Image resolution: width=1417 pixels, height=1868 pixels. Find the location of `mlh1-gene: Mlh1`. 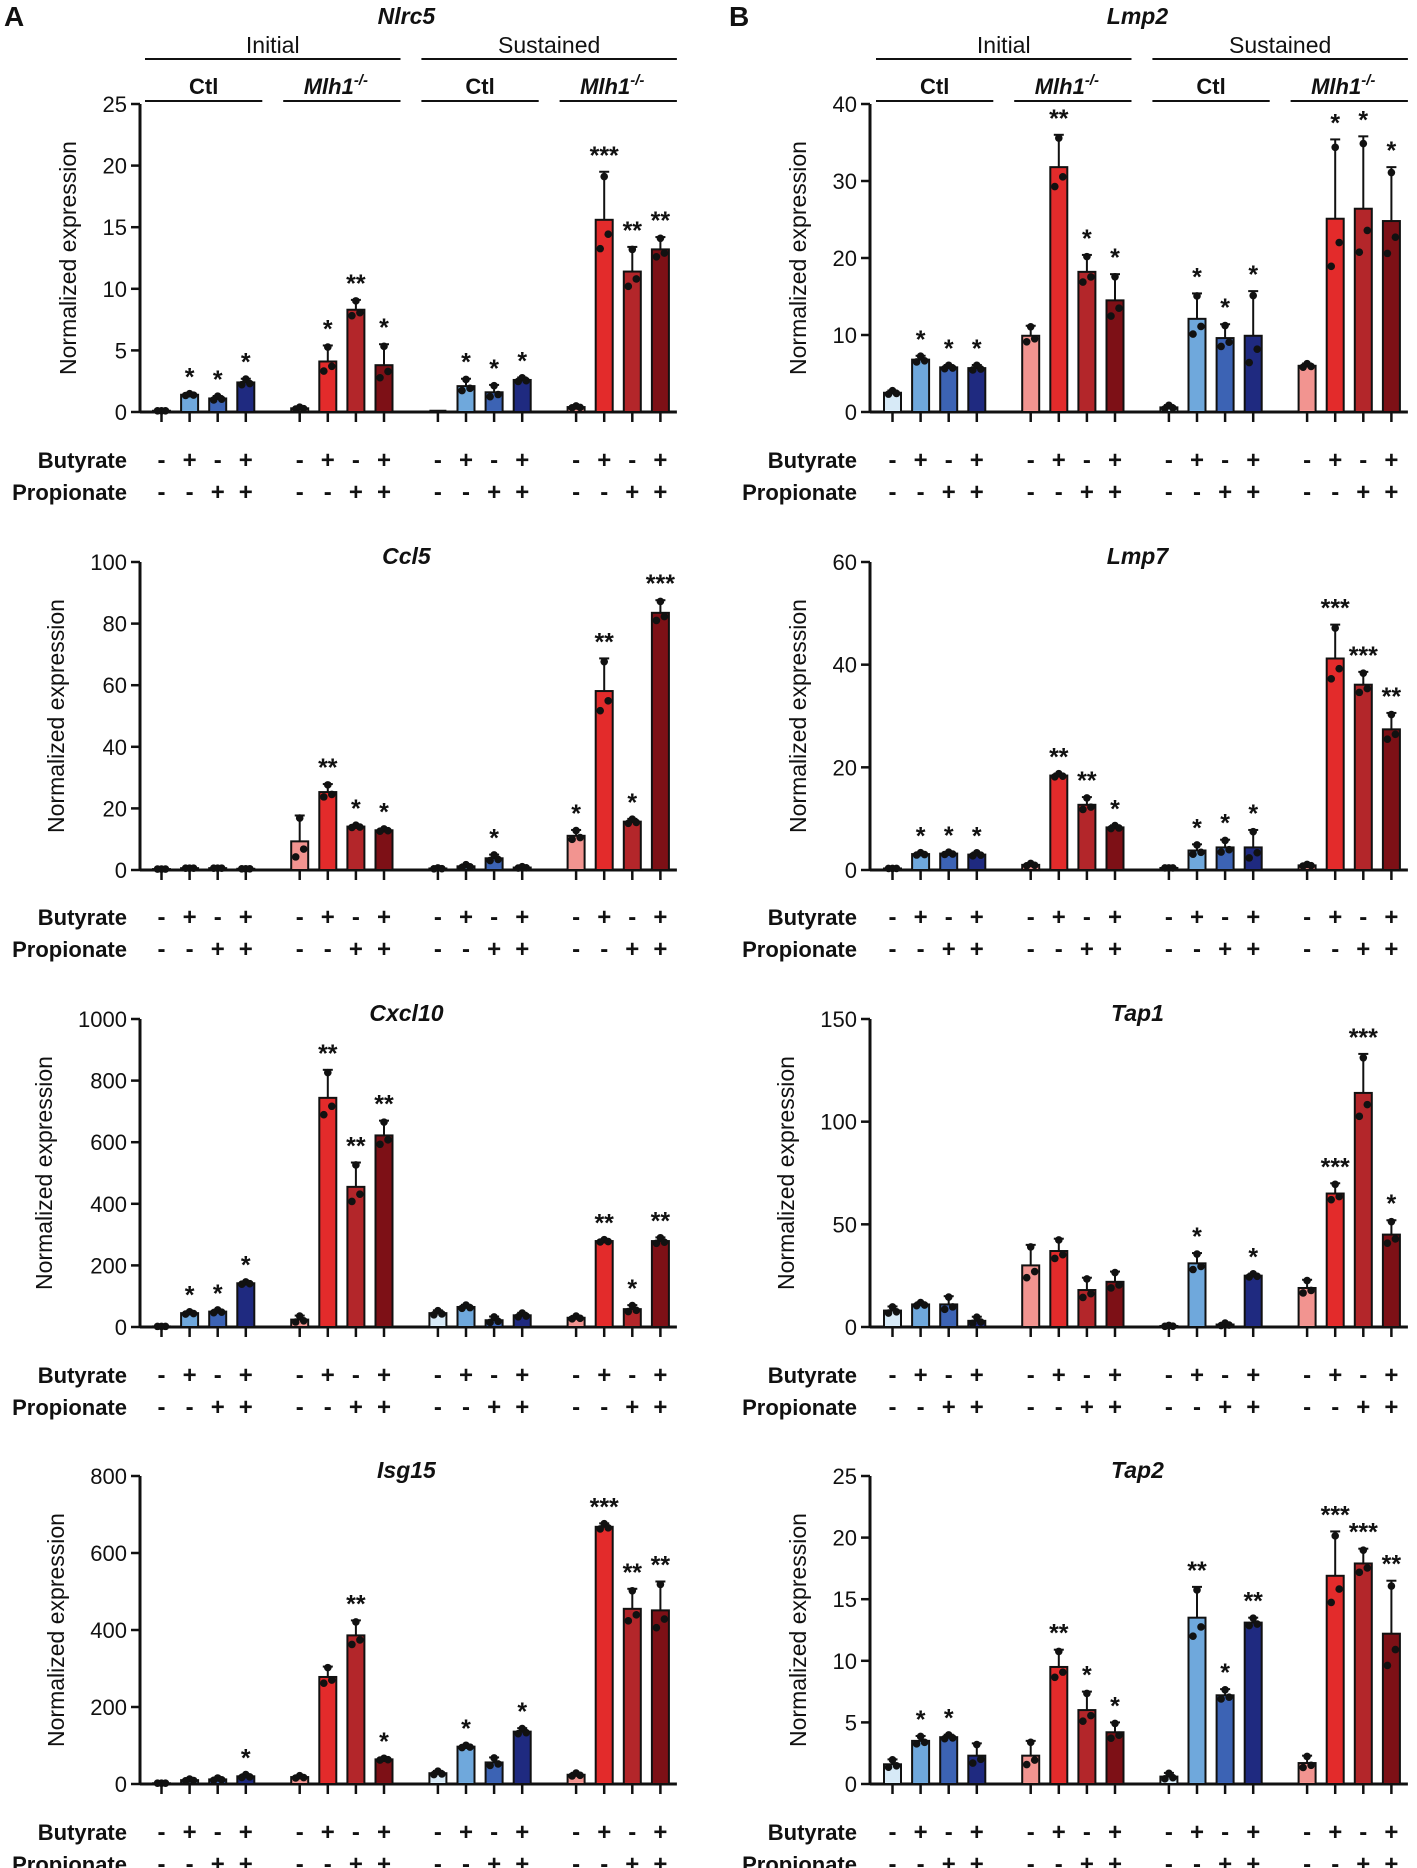

mlh1-gene: Mlh1 is located at coordinates (605, 86).